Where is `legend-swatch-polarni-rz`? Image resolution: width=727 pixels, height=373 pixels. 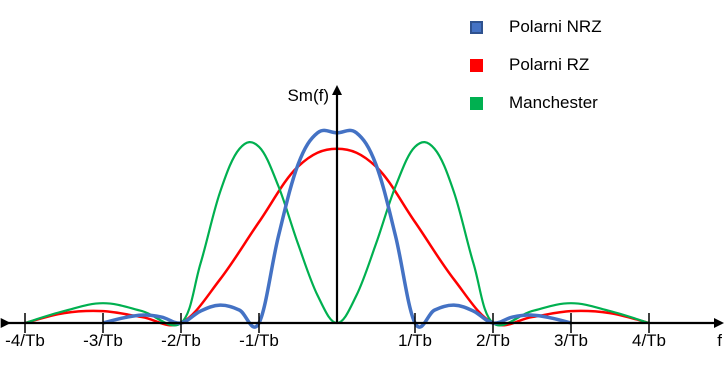 legend-swatch-polarni-rz is located at coordinates (476, 65).